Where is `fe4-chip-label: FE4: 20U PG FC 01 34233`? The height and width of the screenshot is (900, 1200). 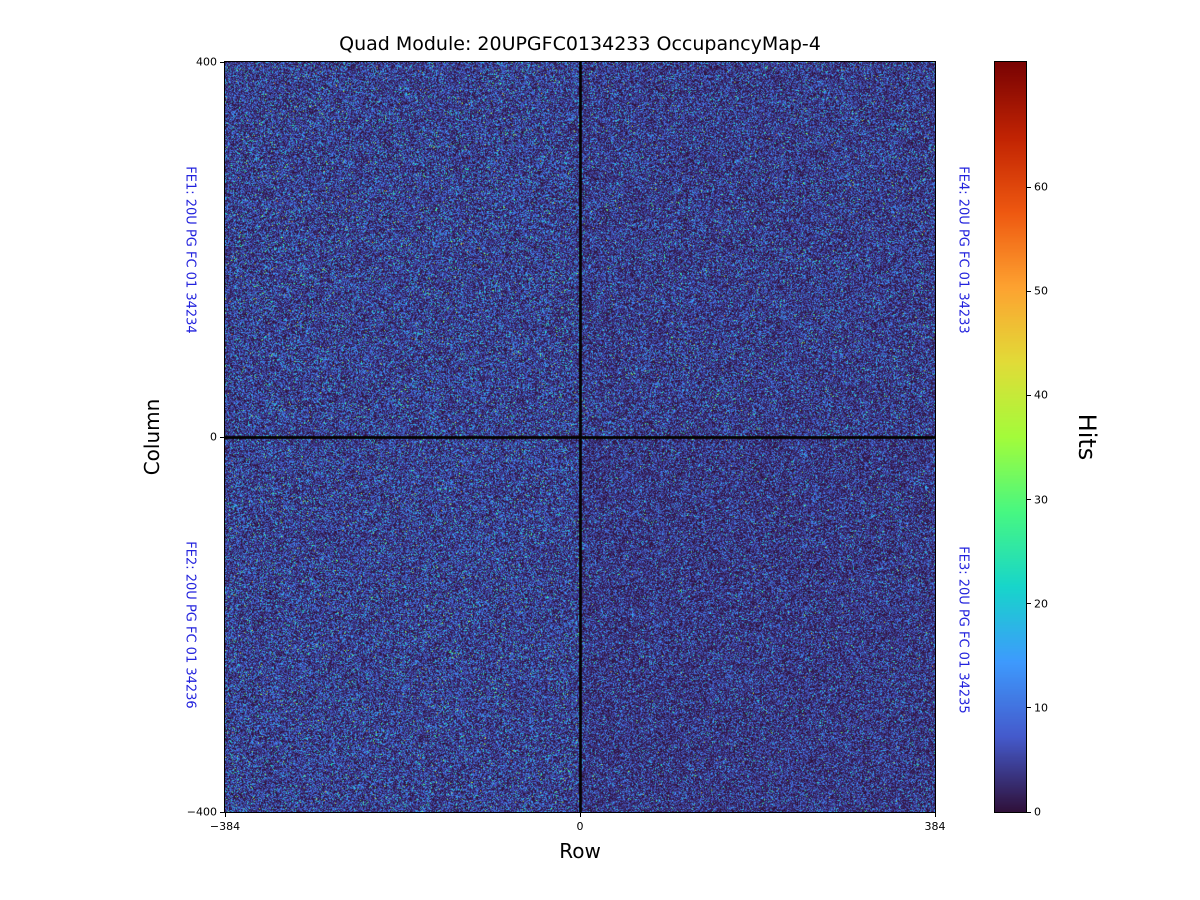
fe4-chip-label: FE4: 20U PG FC 01 34233 is located at coordinates (963, 250).